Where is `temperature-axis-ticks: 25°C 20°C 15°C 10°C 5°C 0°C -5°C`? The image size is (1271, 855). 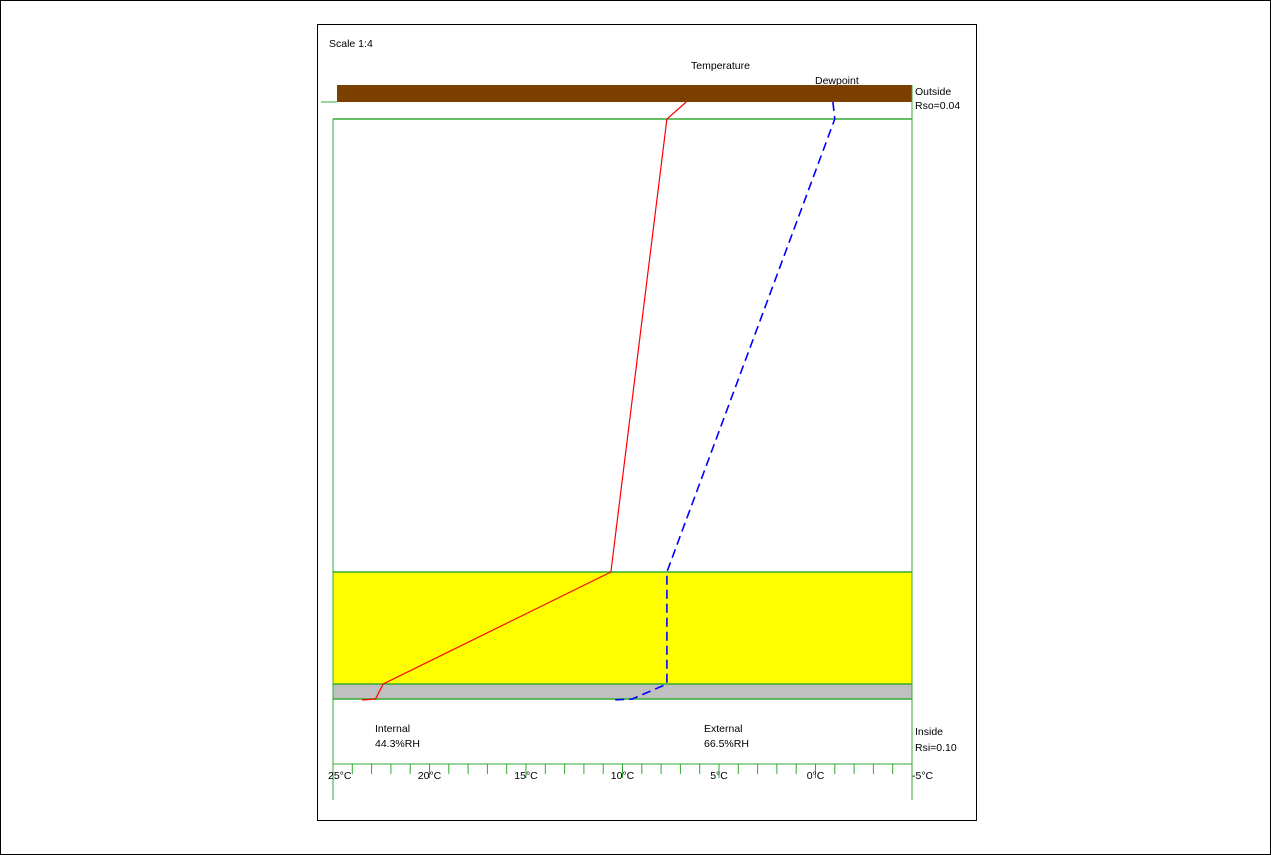 temperature-axis-ticks: 25°C 20°C 15°C 10°C 5°C 0°C -5°C is located at coordinates (631, 773).